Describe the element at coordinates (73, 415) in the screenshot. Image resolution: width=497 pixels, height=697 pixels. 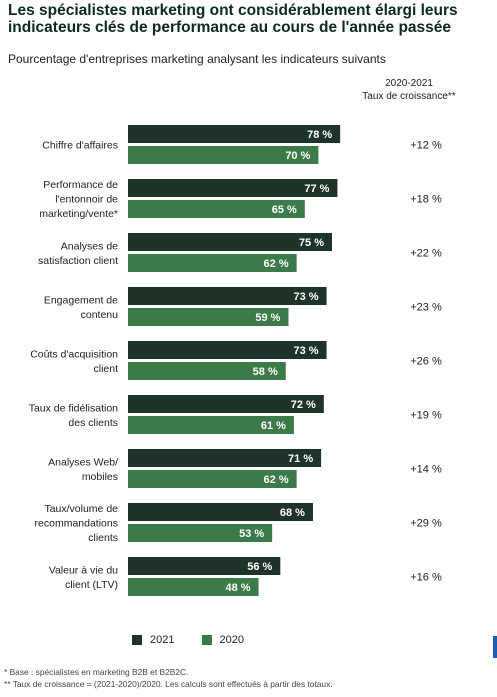
I see `category-label: Taux de fidélisation des clients` at that location.